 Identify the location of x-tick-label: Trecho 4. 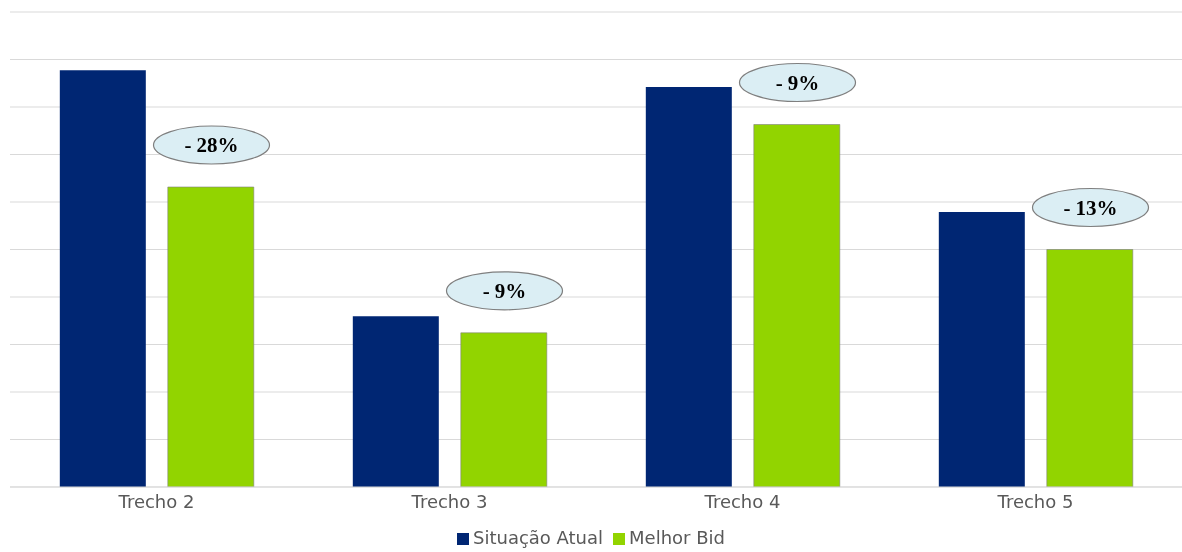
(742, 501).